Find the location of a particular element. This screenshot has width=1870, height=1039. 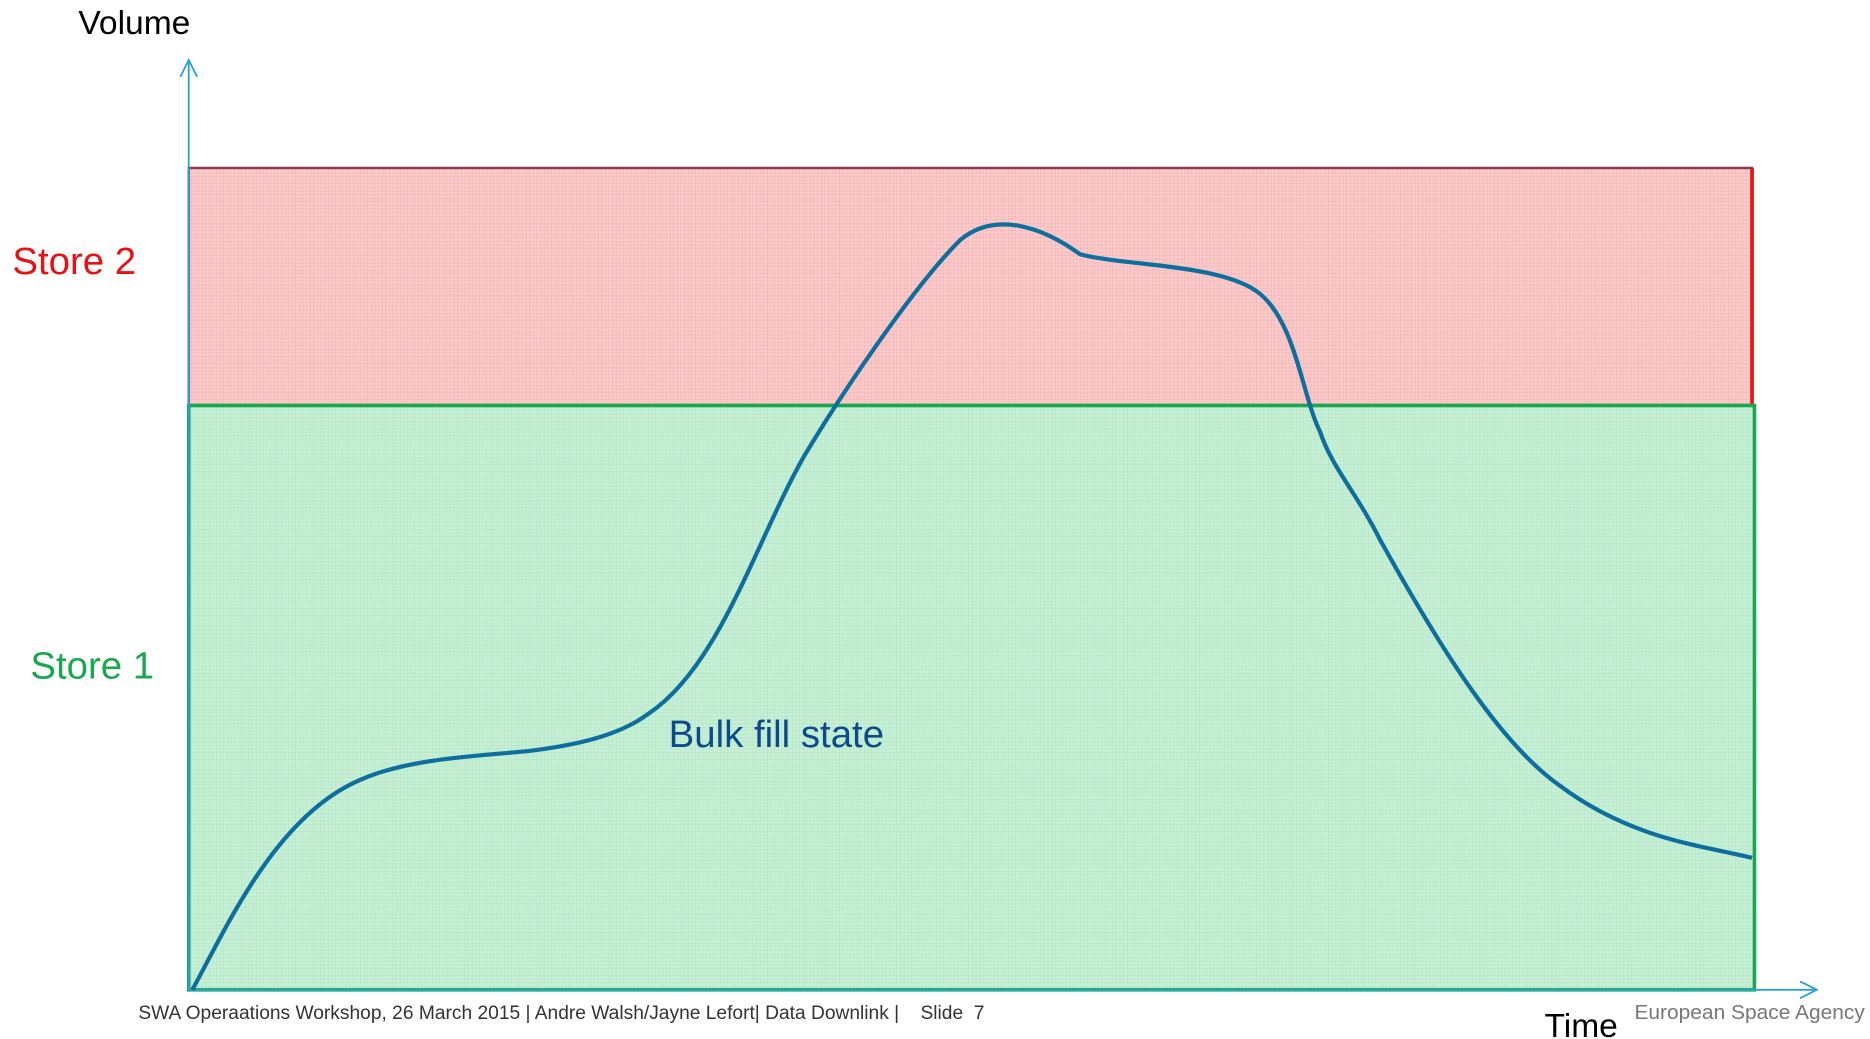

x-axis-arrow is located at coordinates (1809, 990).